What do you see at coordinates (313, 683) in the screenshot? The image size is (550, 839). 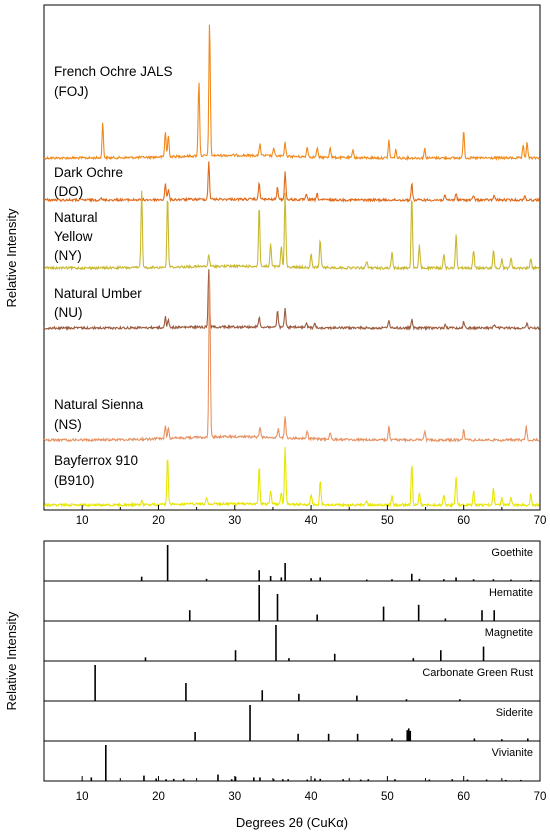 I see `reference-carbonate-green-rust: Carbonate Green Rust` at bounding box center [313, 683].